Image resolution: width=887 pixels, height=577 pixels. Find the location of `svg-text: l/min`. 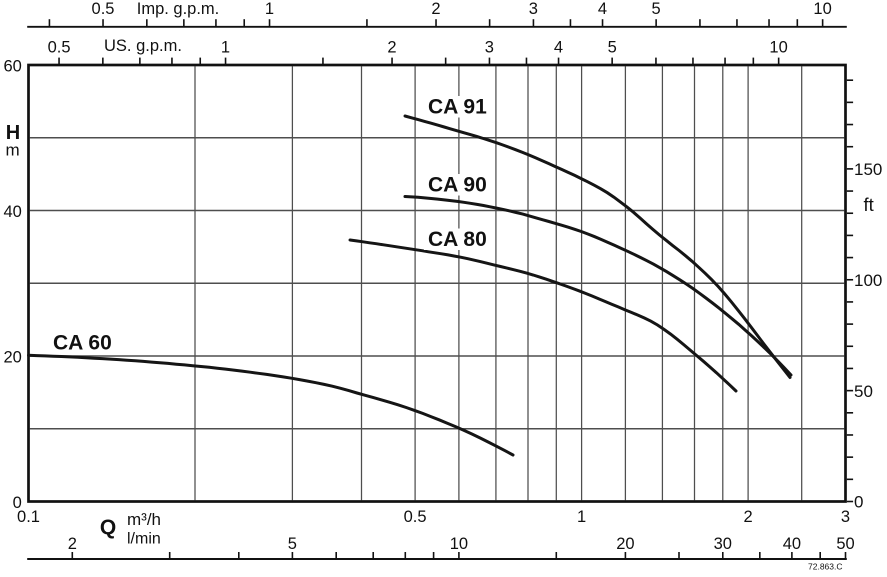

svg-text: l/min is located at coordinates (144, 539).